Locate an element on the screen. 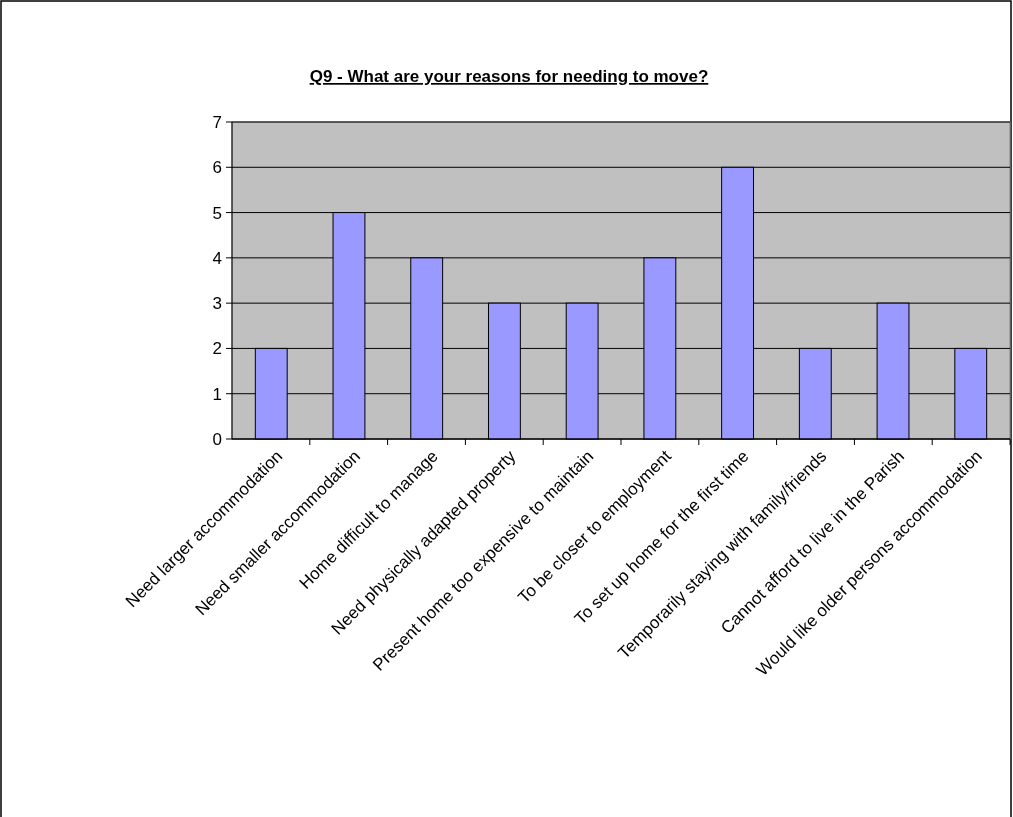 The width and height of the screenshot is (1013, 817). y-tick-label: 0 is located at coordinates (217, 439).